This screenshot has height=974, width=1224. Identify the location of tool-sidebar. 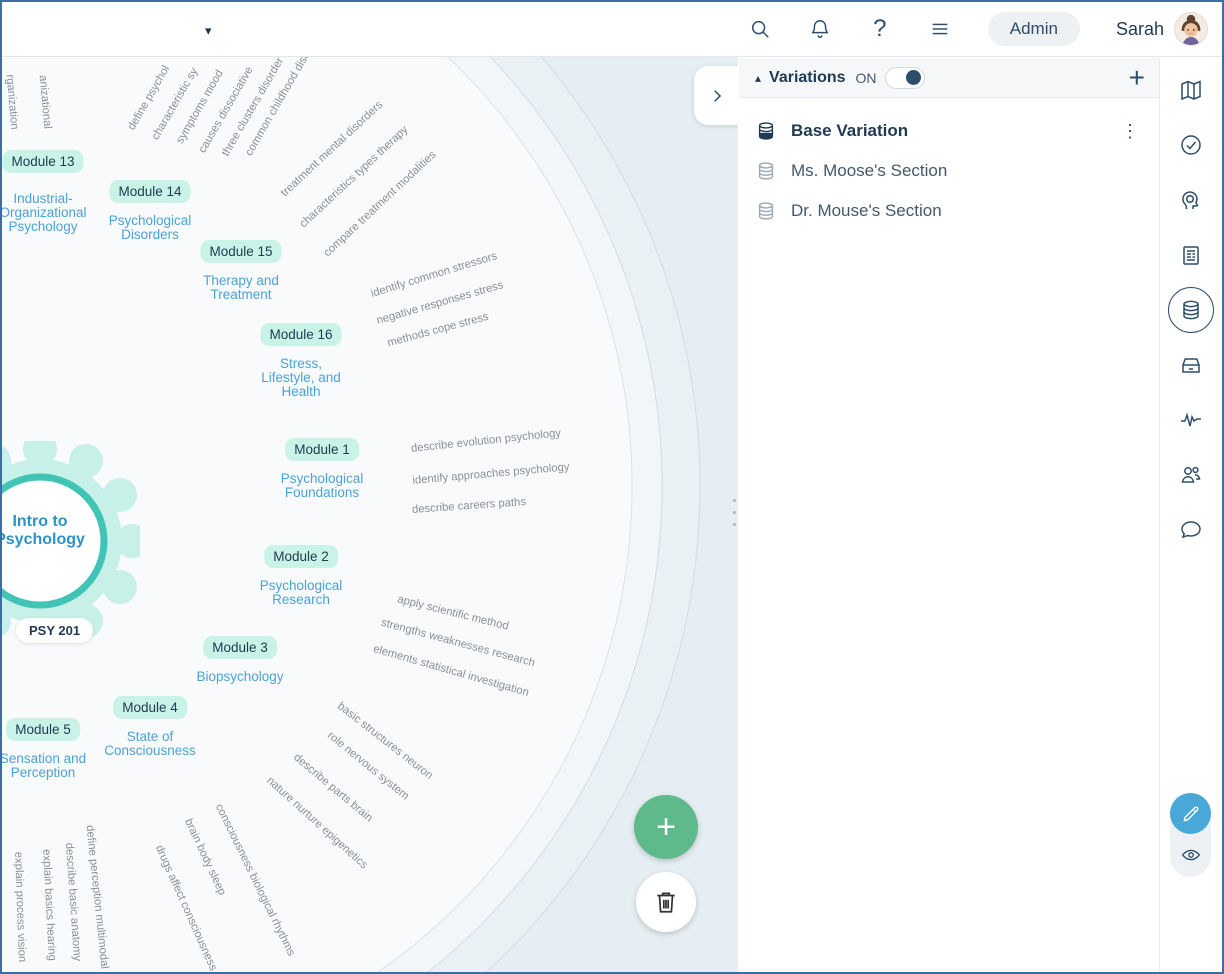
(1190, 515).